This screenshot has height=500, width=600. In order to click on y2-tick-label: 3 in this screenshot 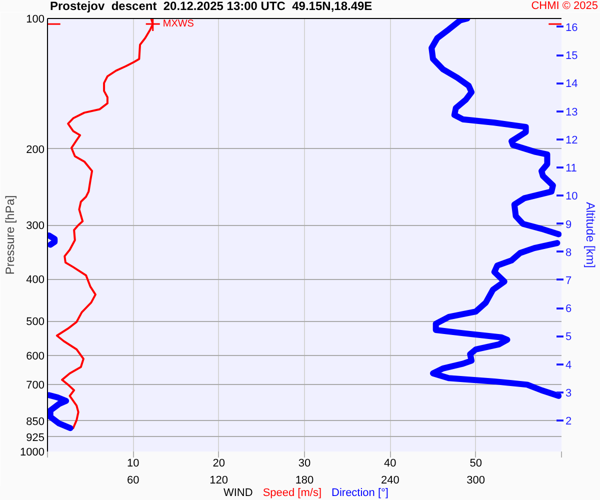, I will do `click(569, 393)`.